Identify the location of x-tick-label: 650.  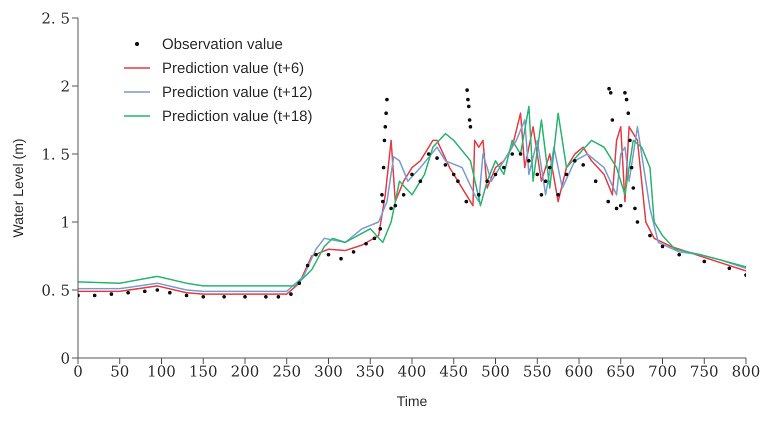
(621, 371).